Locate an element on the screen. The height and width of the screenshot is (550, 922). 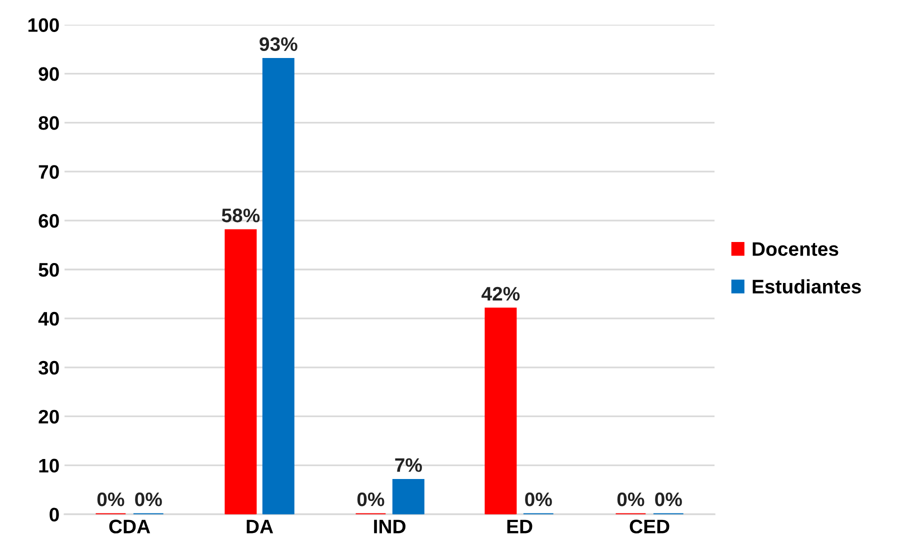
y-tick-label: 80 is located at coordinates (48, 123).